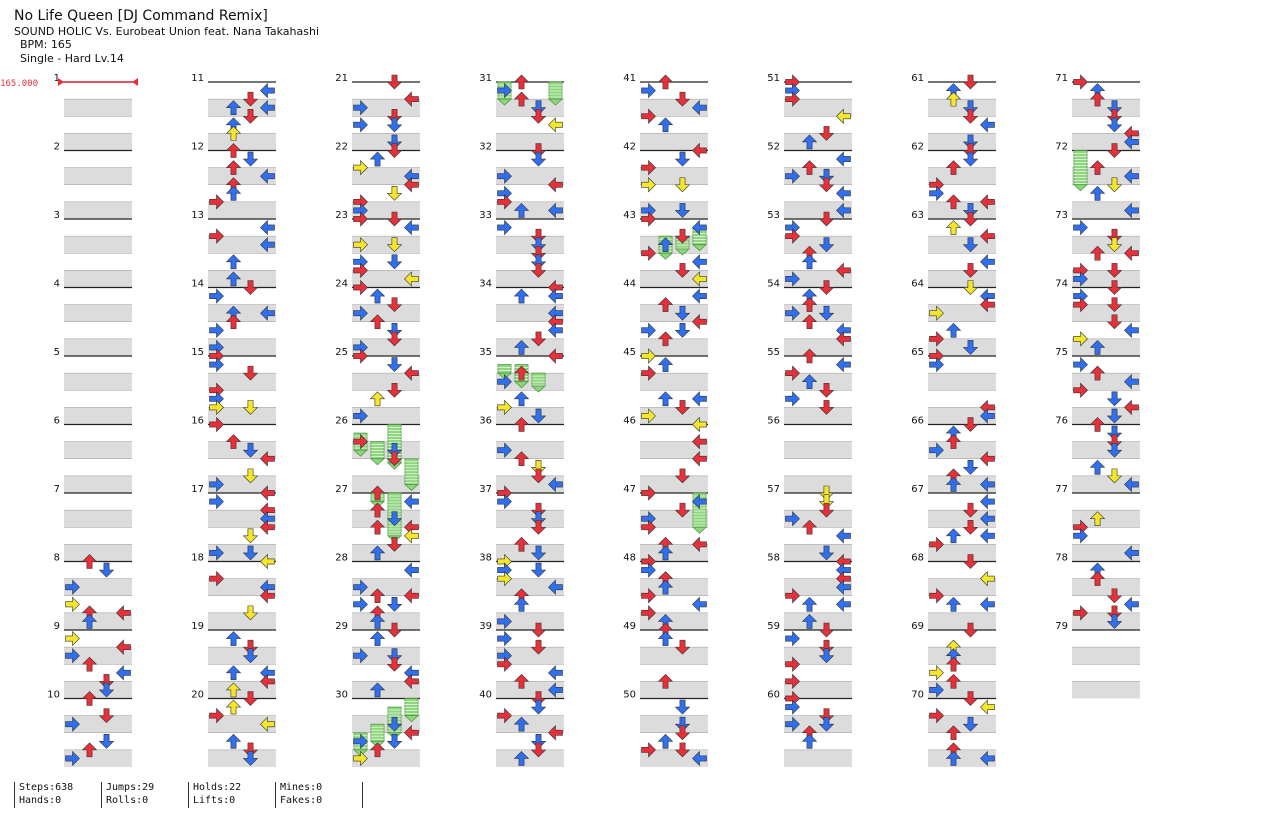  I want to click on measure-number: 38, so click(485, 558).